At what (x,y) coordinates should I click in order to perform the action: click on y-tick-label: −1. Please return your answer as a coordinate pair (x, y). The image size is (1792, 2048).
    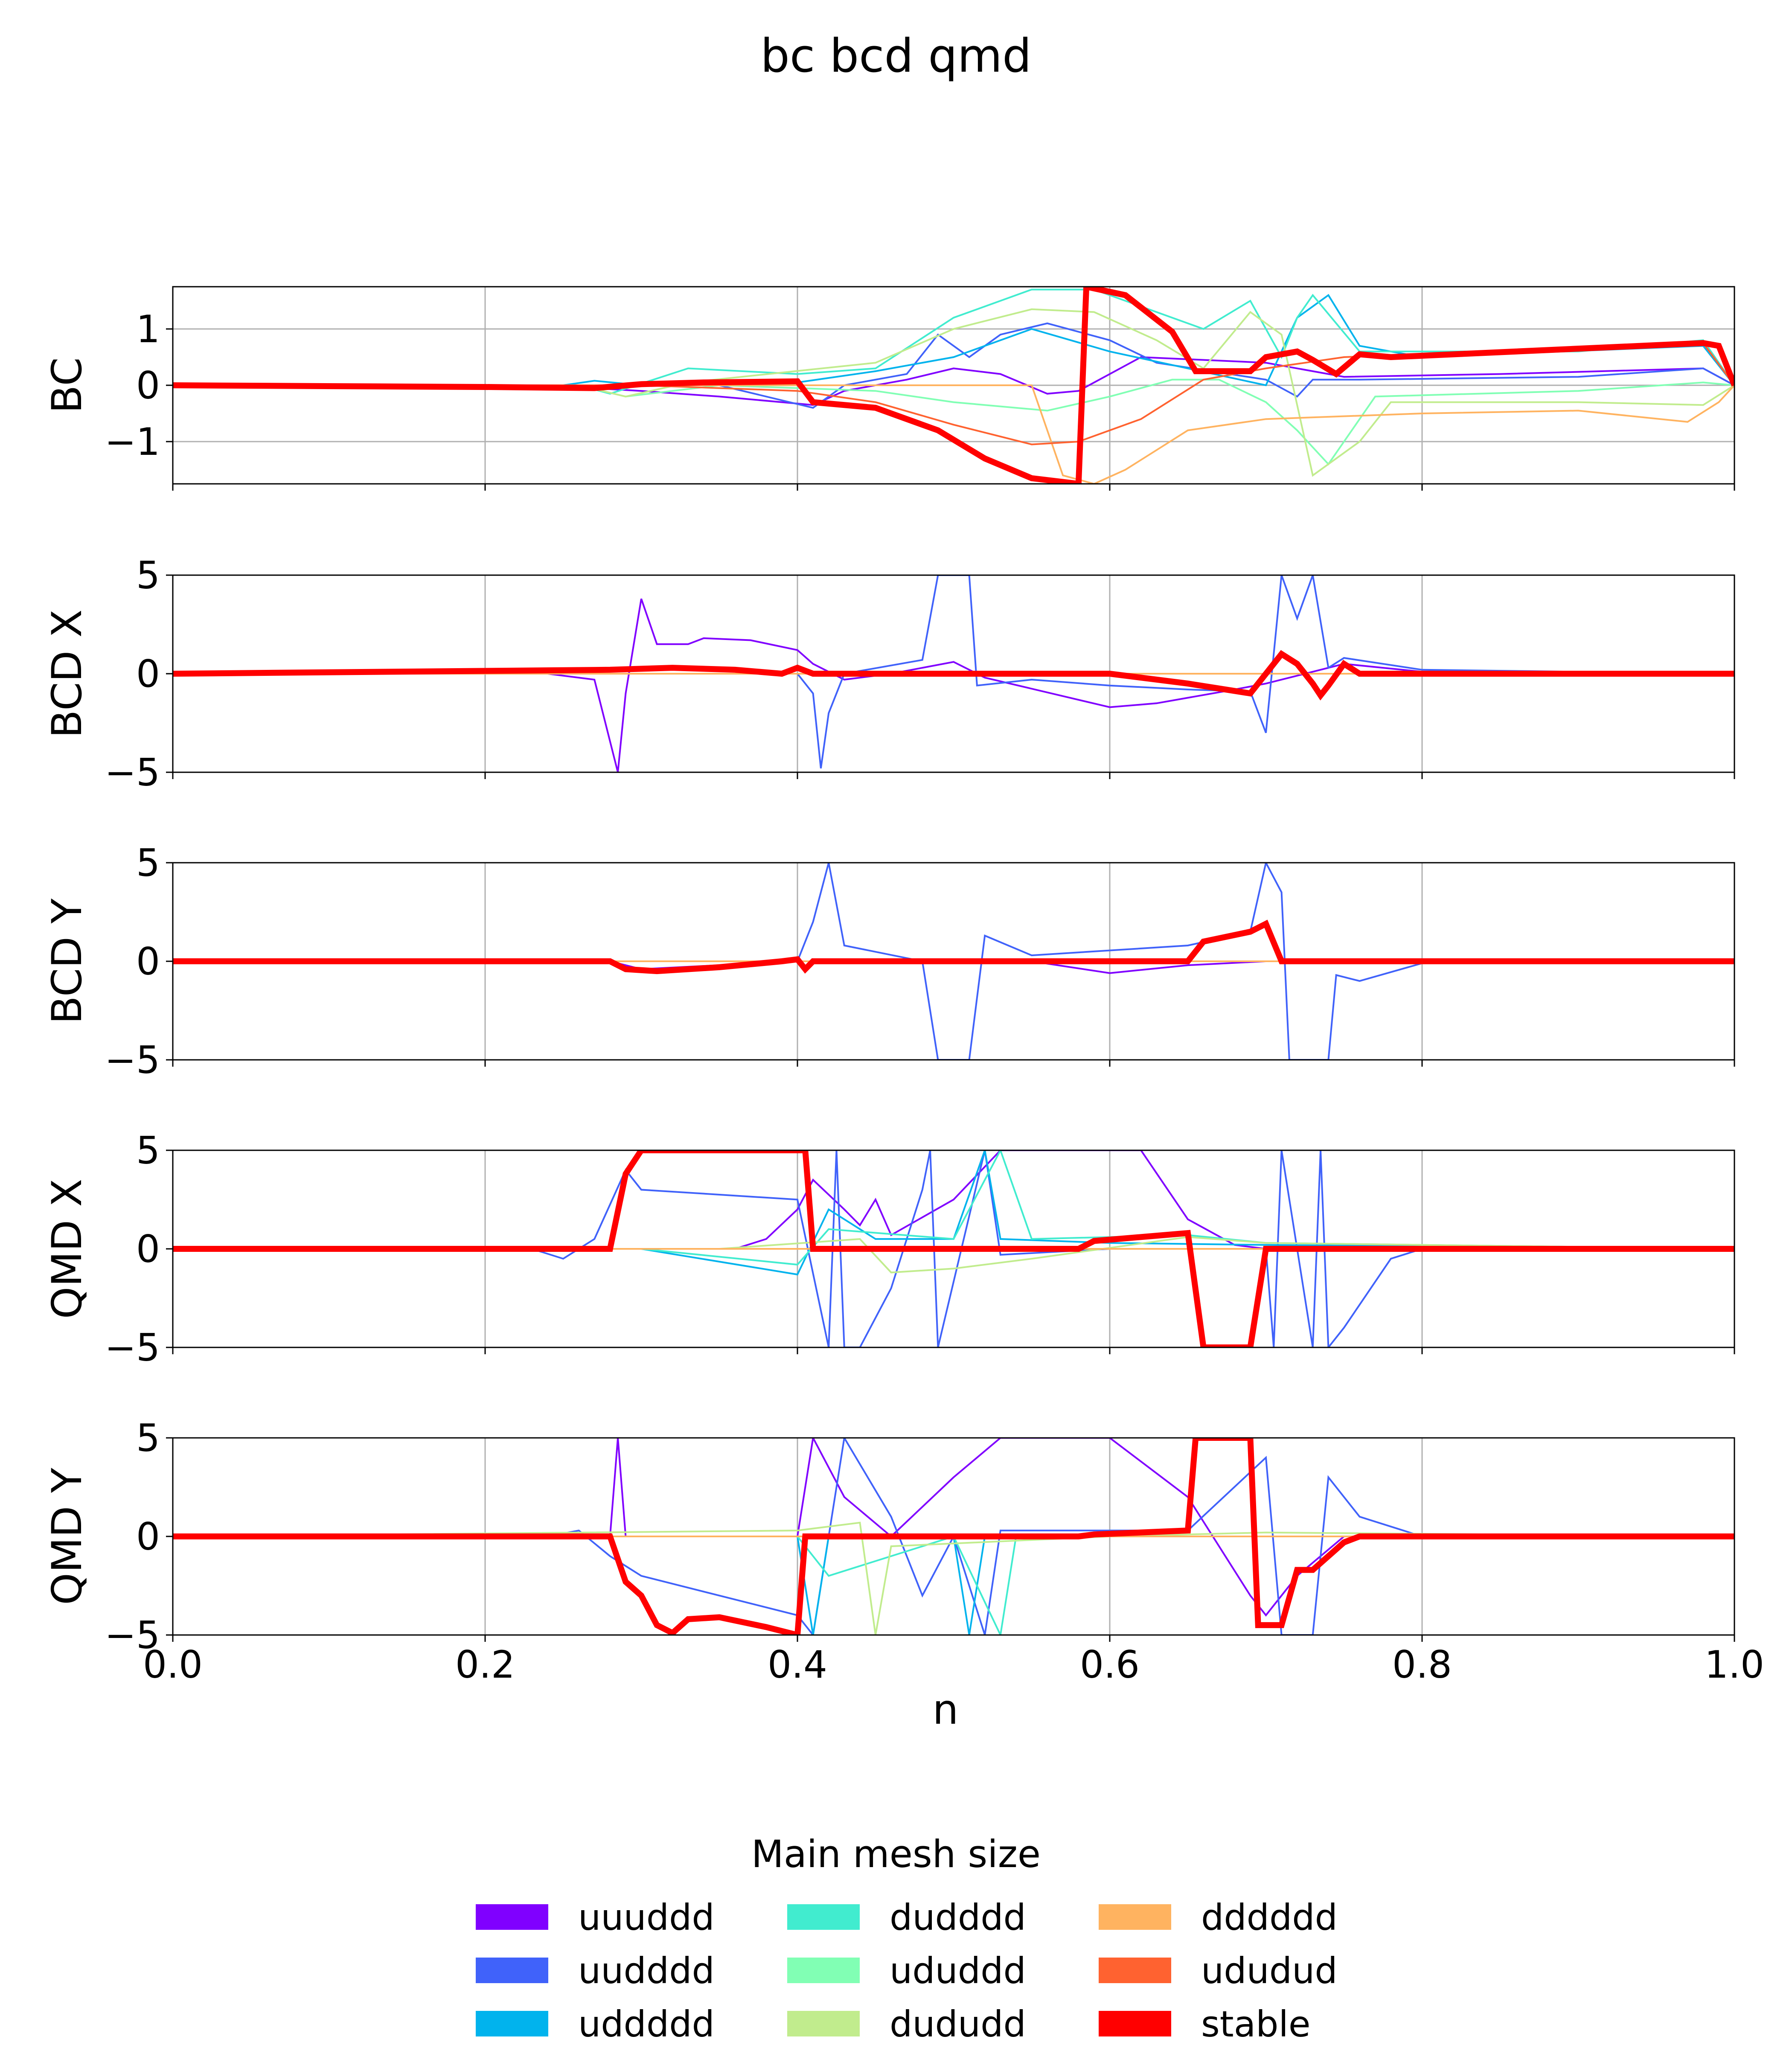
    Looking at the image, I should click on (132, 442).